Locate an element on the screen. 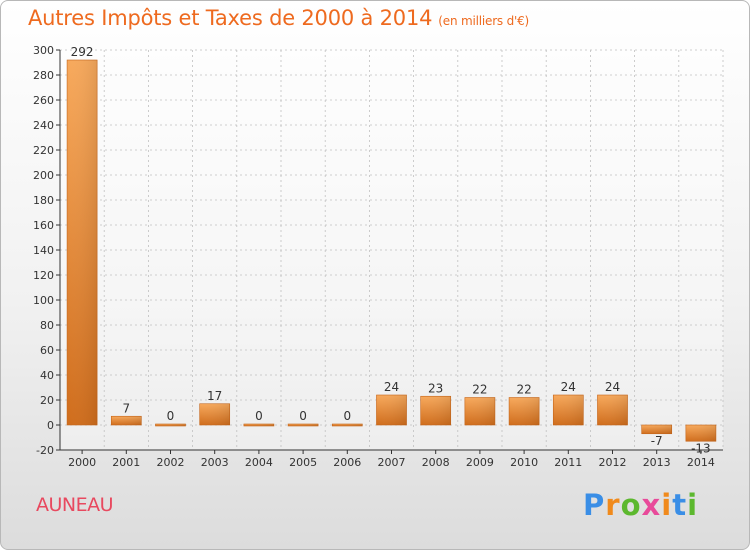 Image resolution: width=750 pixels, height=550 pixels. x-tick-label: 2012 is located at coordinates (613, 462).